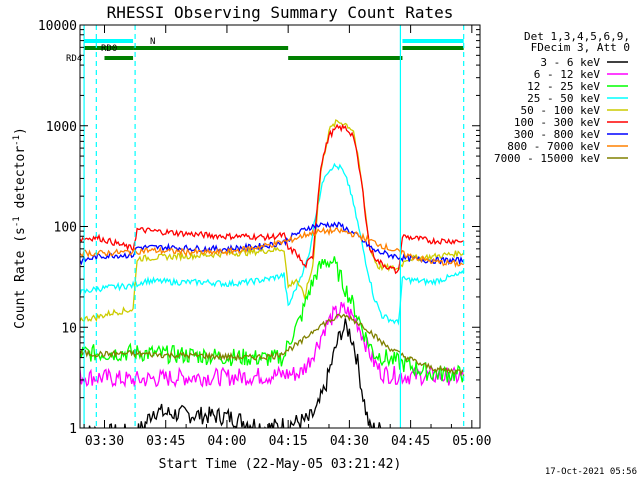  Describe the element at coordinates (280, 12) in the screenshot. I see `chart-title: RHESSI Observing Summary Count Rates` at that location.